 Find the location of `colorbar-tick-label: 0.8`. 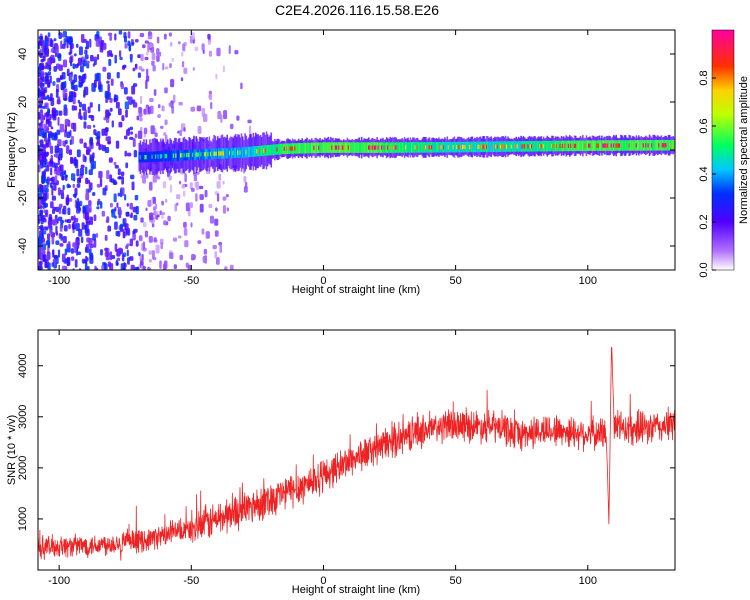

colorbar-tick-label: 0.8 is located at coordinates (704, 77).